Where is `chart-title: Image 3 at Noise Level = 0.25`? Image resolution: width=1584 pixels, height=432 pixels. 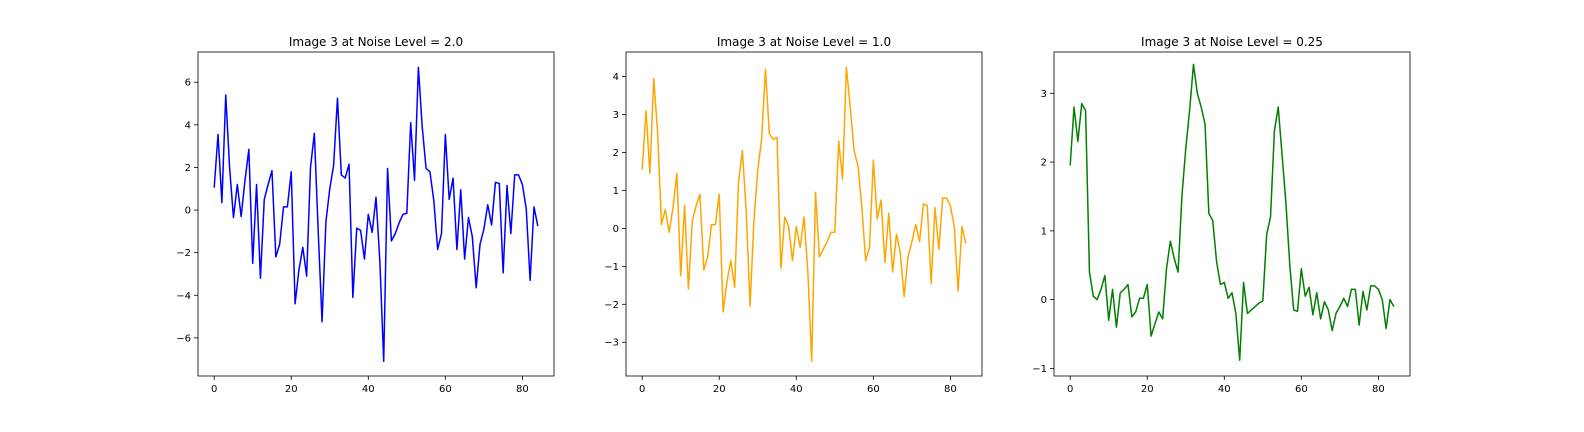
chart-title: Image 3 at Noise Level = 0.25 is located at coordinates (1232, 42).